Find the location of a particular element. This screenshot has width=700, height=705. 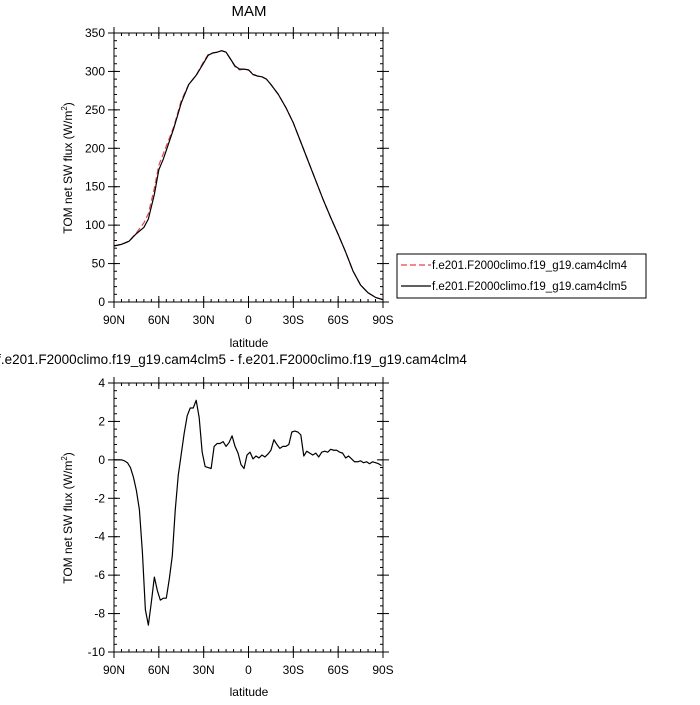

bottom-y-tick-label: -6 is located at coordinates (99, 575).